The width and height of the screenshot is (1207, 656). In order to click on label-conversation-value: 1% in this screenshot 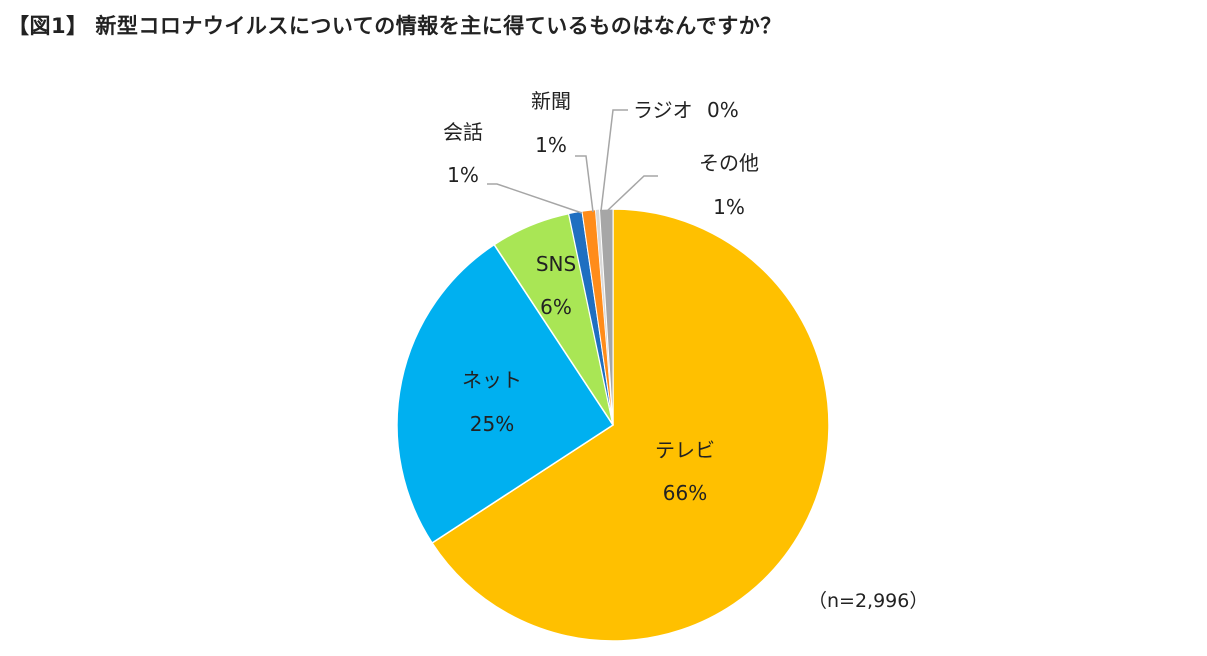, I will do `click(463, 175)`.